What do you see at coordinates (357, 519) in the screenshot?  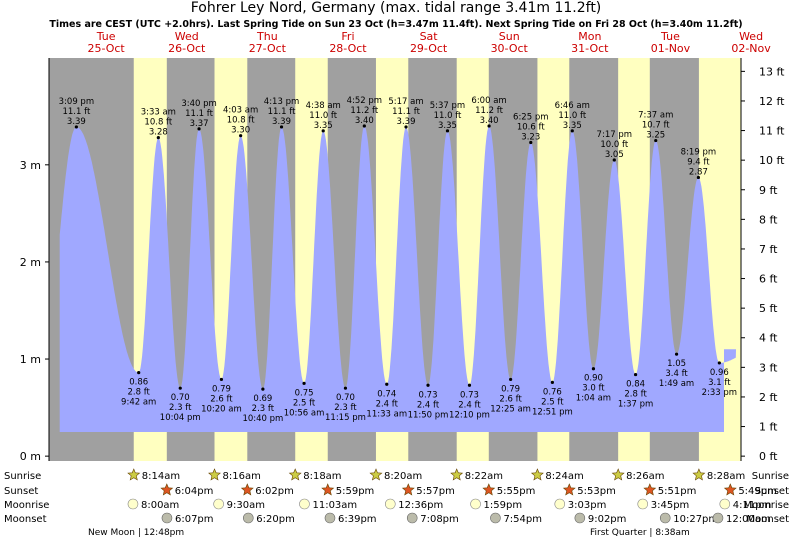 I see `moonset-time: 6:39pm` at bounding box center [357, 519].